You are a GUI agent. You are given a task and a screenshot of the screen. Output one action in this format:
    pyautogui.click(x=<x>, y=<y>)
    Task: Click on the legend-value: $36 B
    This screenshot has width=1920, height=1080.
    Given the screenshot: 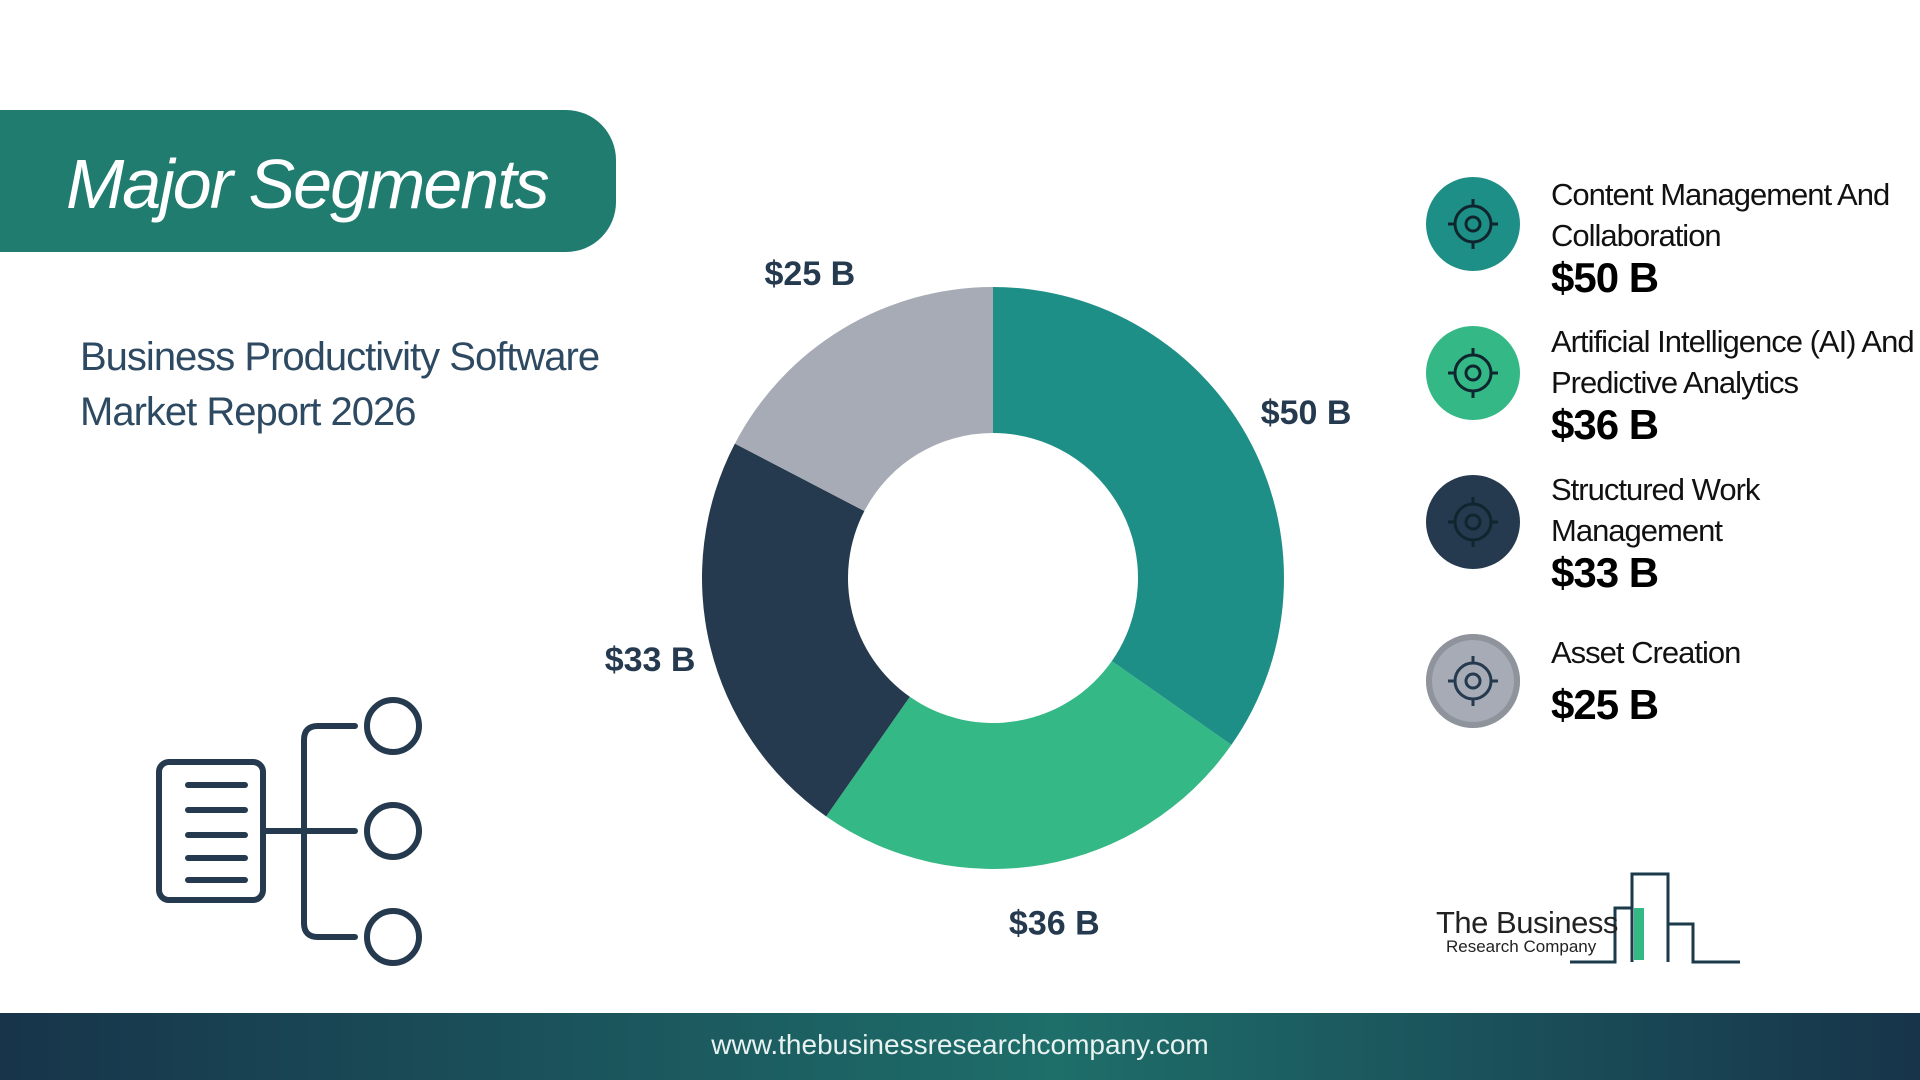 What is the action you would take?
    pyautogui.click(x=1605, y=424)
    